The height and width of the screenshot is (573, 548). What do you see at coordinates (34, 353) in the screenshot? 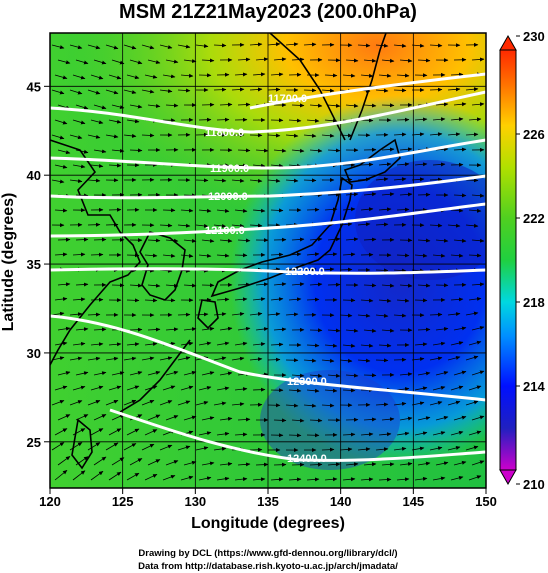
I see `y-tick-label: 30` at bounding box center [34, 353].